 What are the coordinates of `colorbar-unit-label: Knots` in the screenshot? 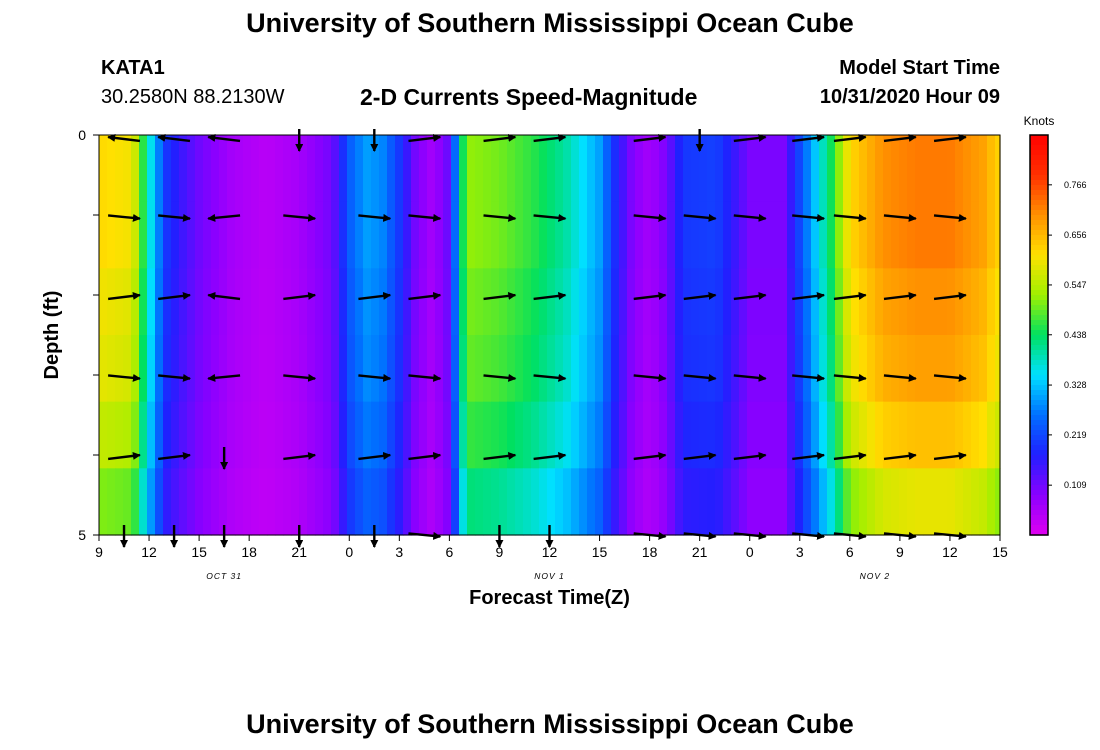 It's located at (1039, 121).